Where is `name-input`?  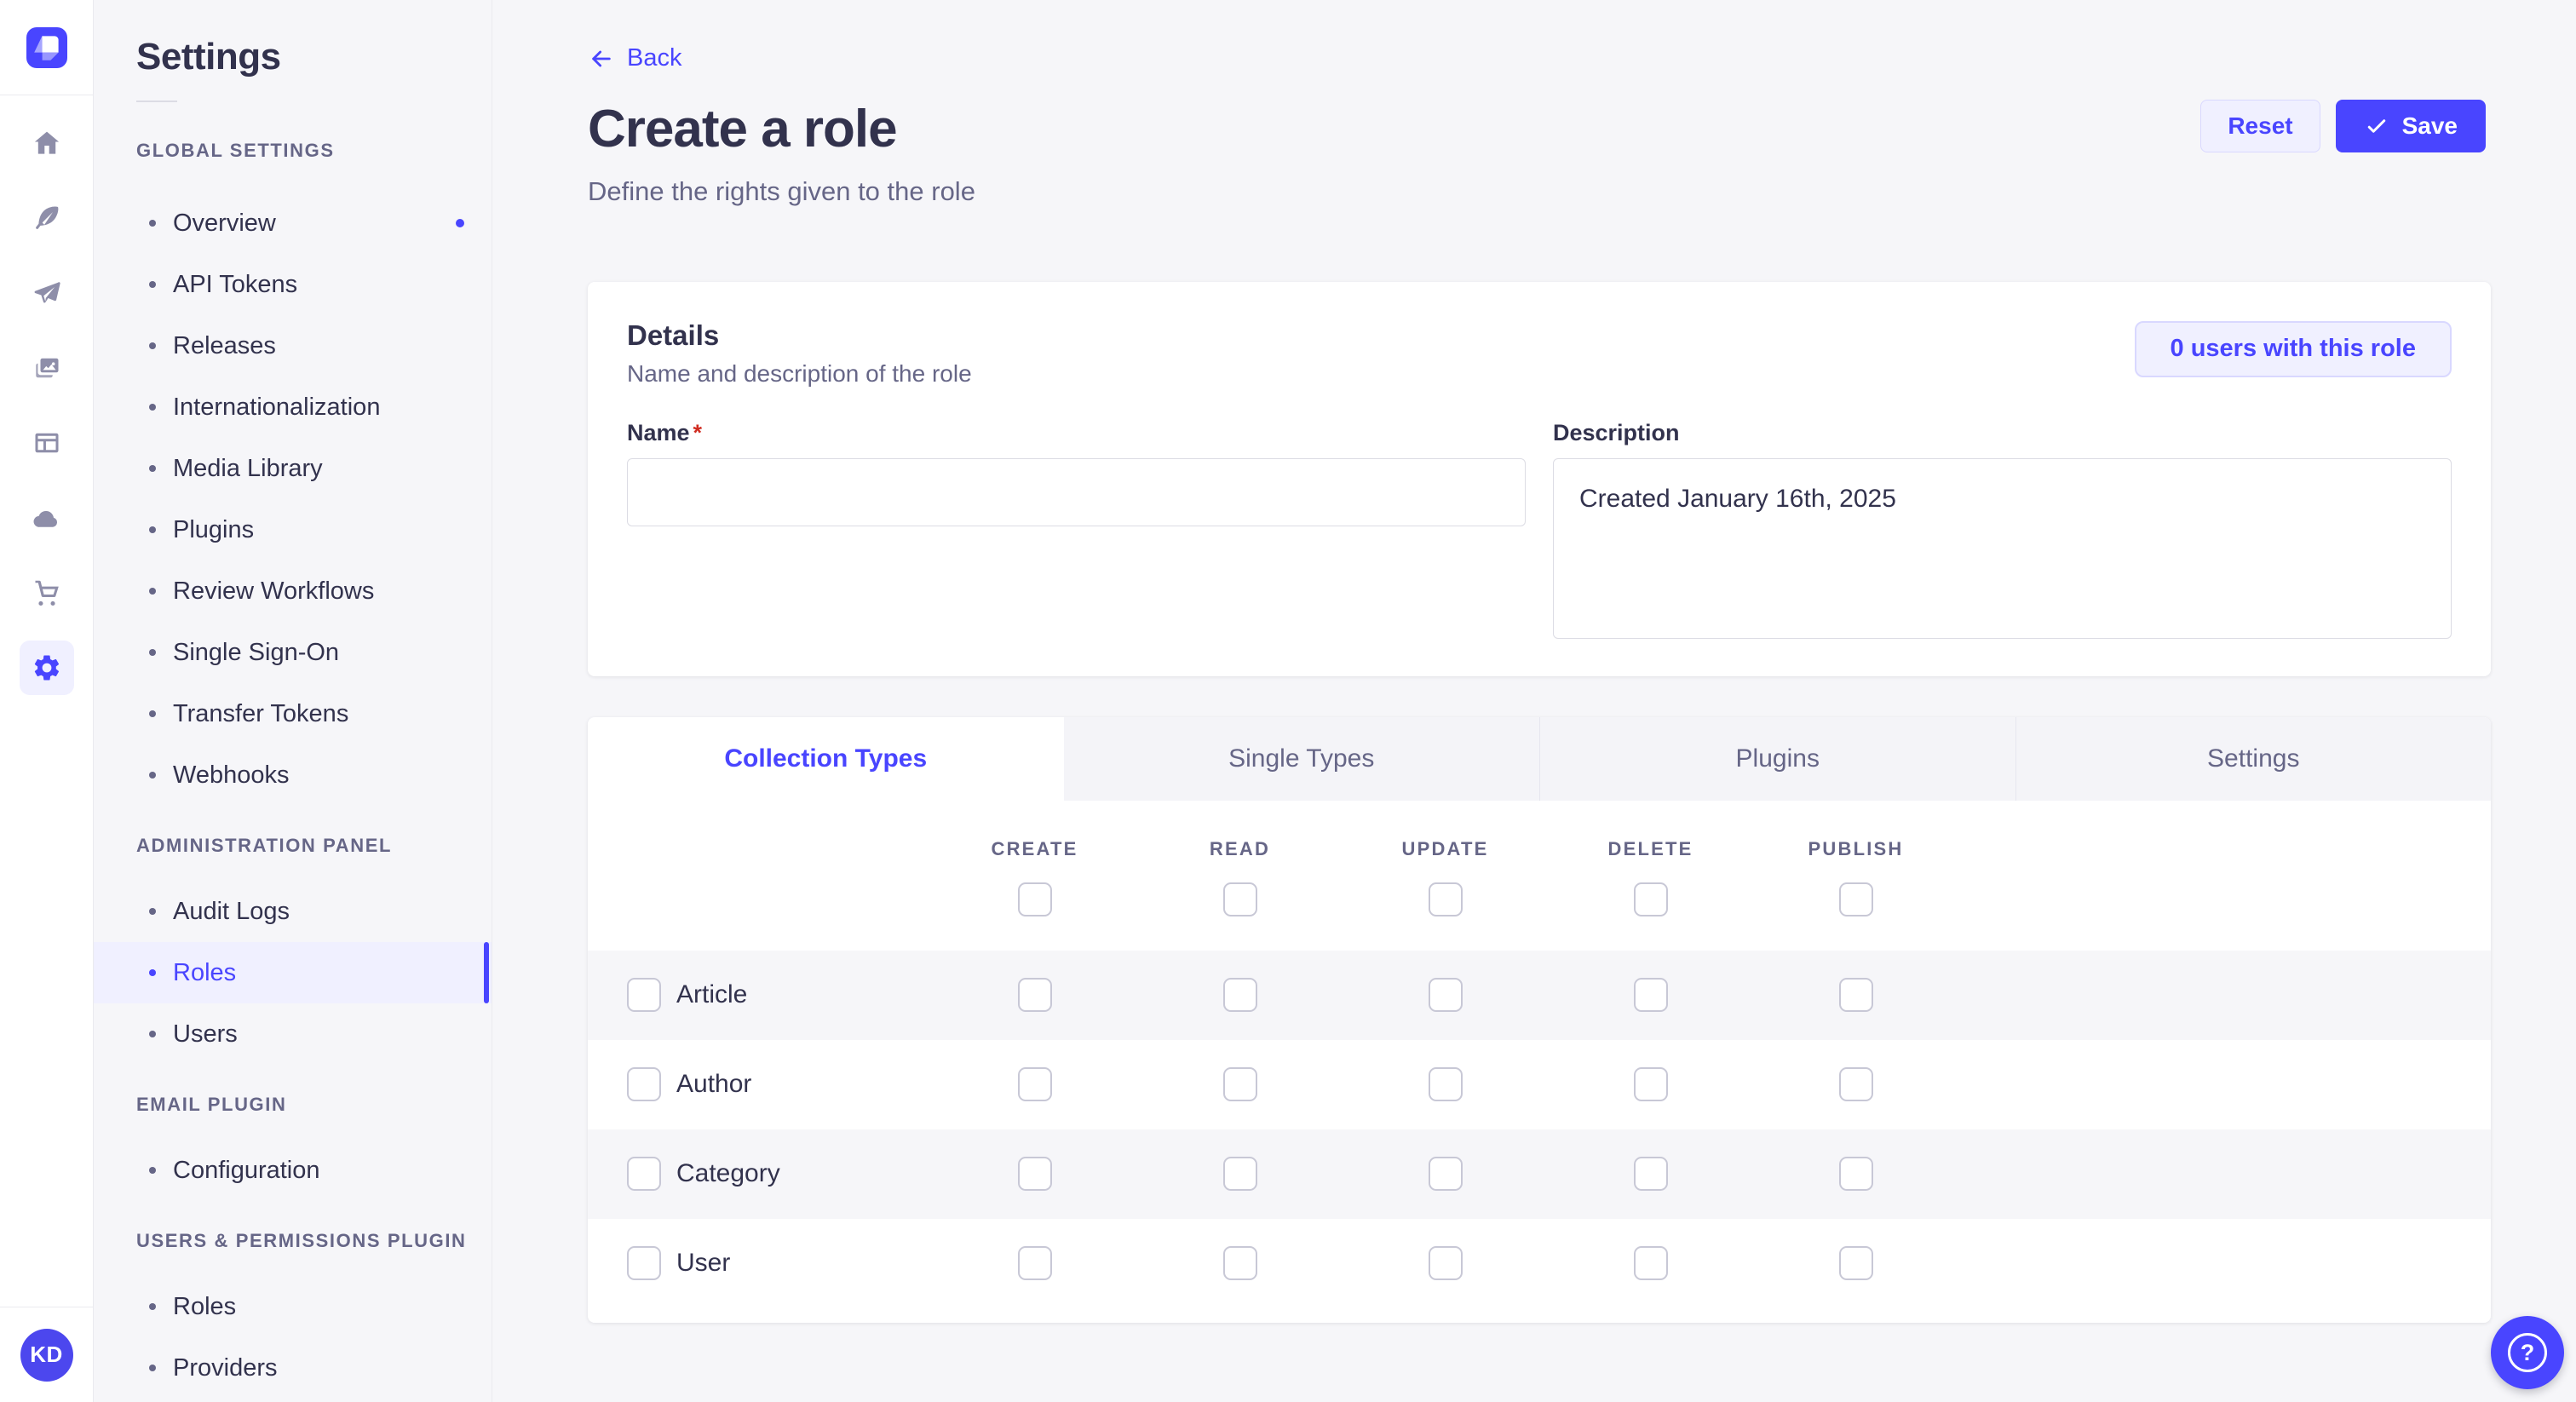 name-input is located at coordinates (1077, 491).